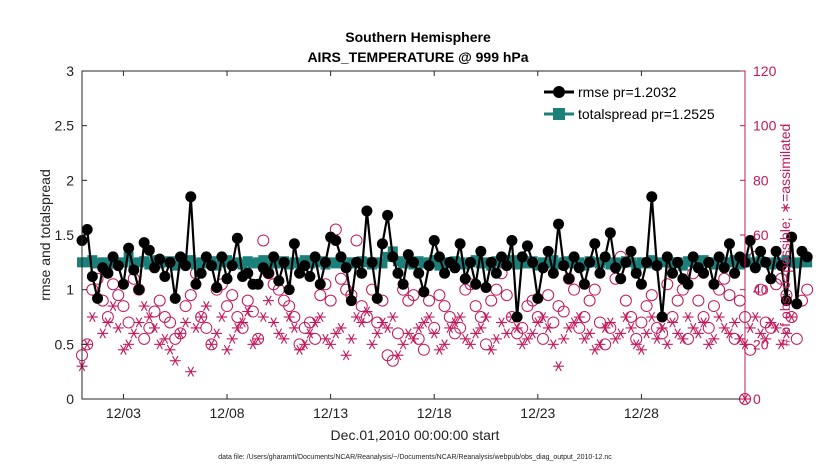  Describe the element at coordinates (637, 104) in the screenshot. I see `legend: rmse pr=1.2032 totalspread pr=1.2525` at that location.